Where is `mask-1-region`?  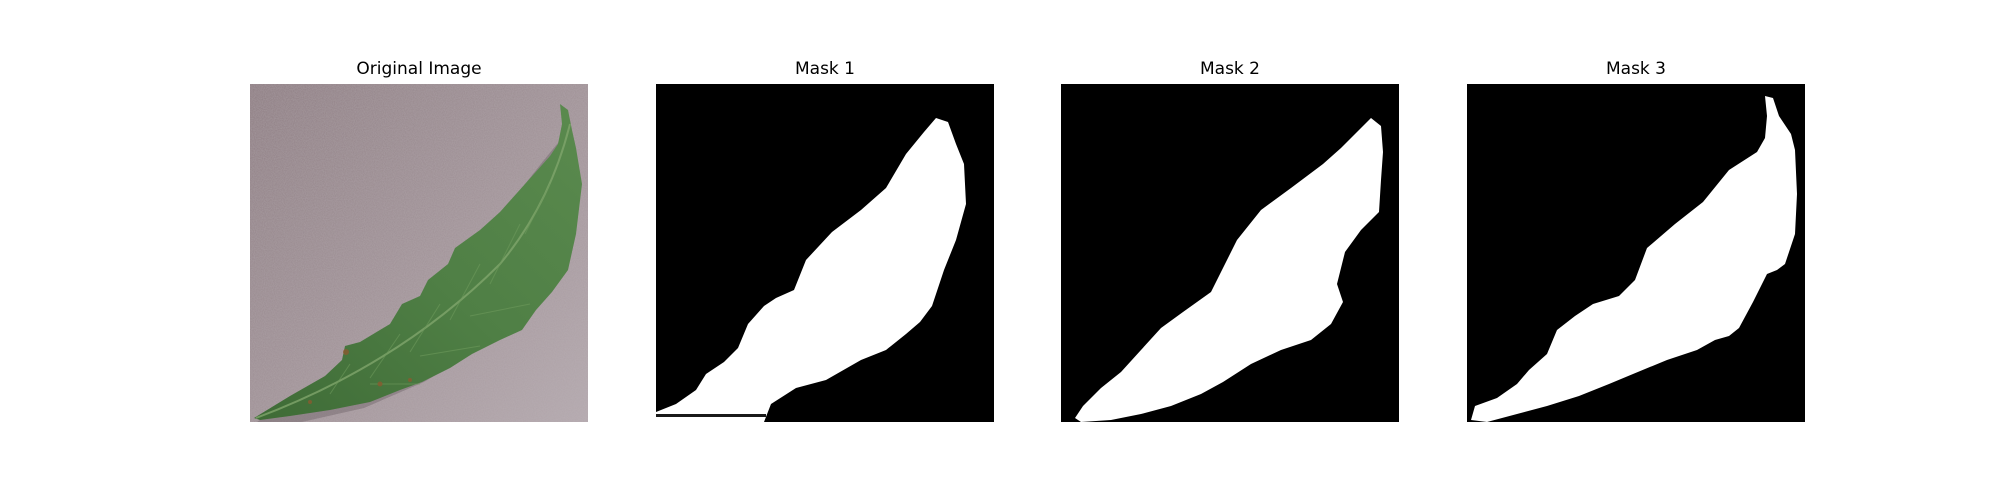
mask-1-region is located at coordinates (811, 270).